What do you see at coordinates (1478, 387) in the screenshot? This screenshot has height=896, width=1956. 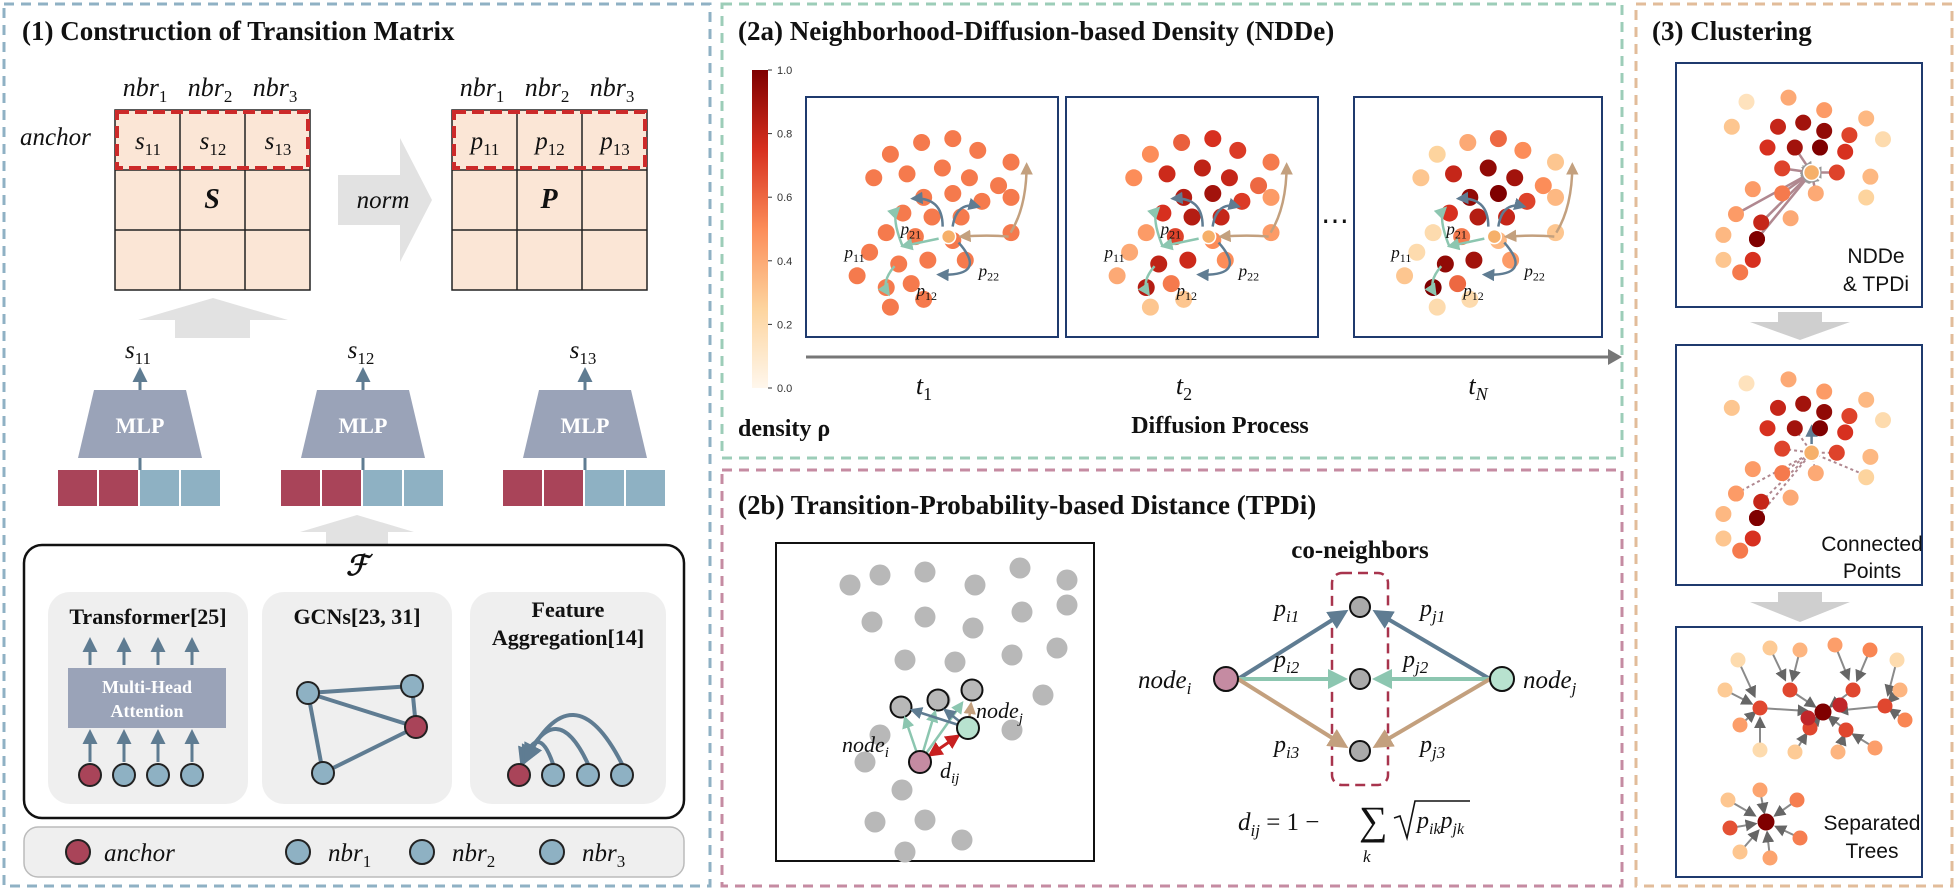 I see `time-label-tN: tN` at bounding box center [1478, 387].